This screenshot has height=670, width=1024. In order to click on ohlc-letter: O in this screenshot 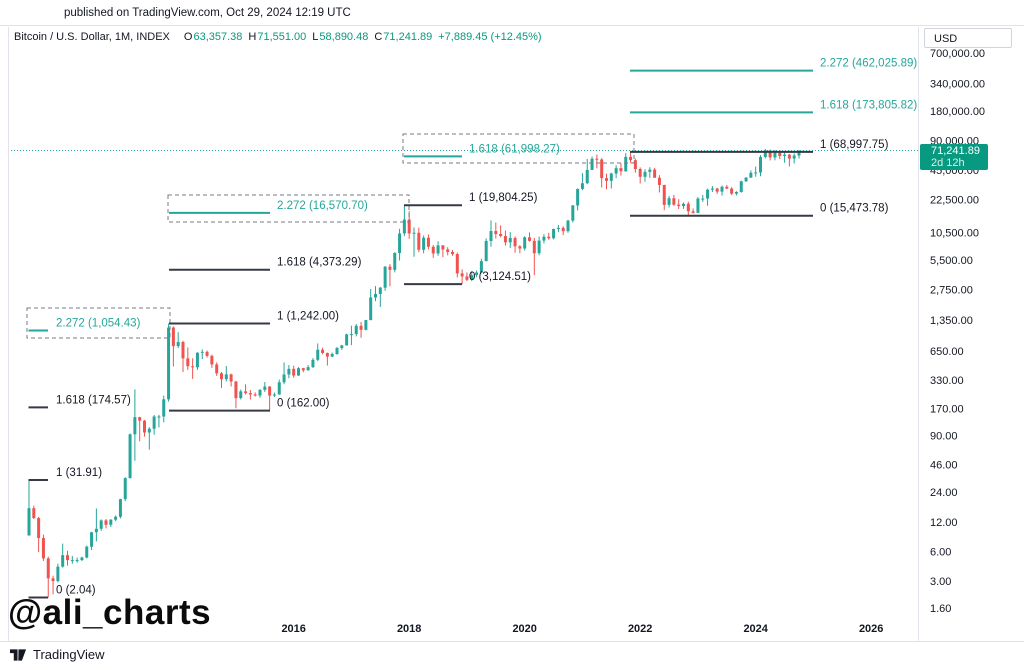, I will do `click(188, 37)`.